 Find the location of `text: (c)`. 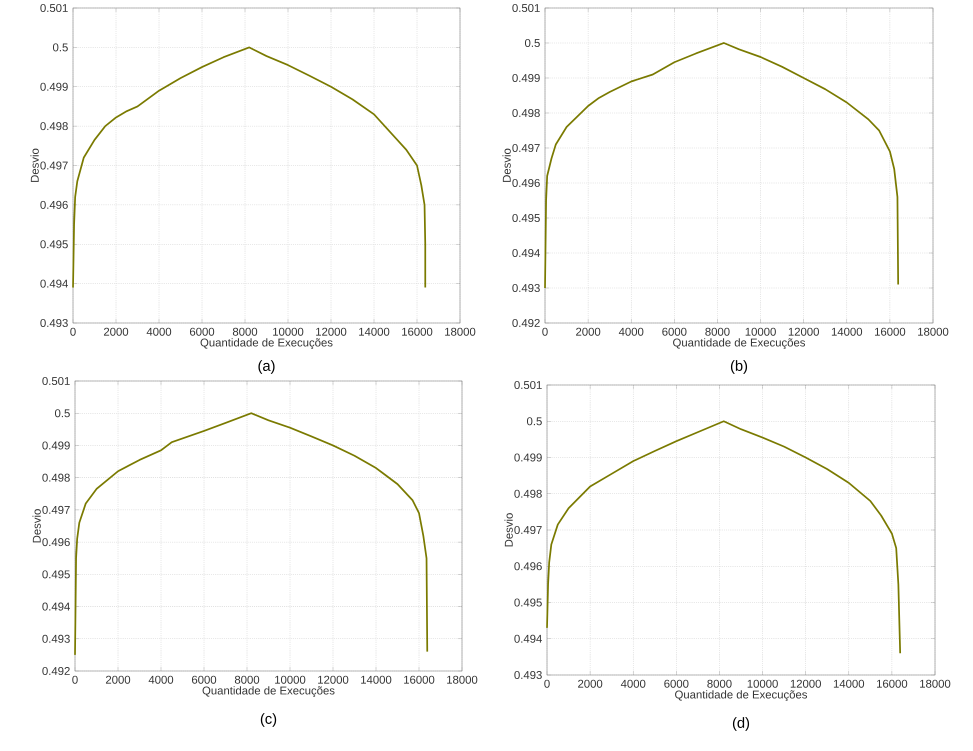

text: (c) is located at coordinates (268, 720).